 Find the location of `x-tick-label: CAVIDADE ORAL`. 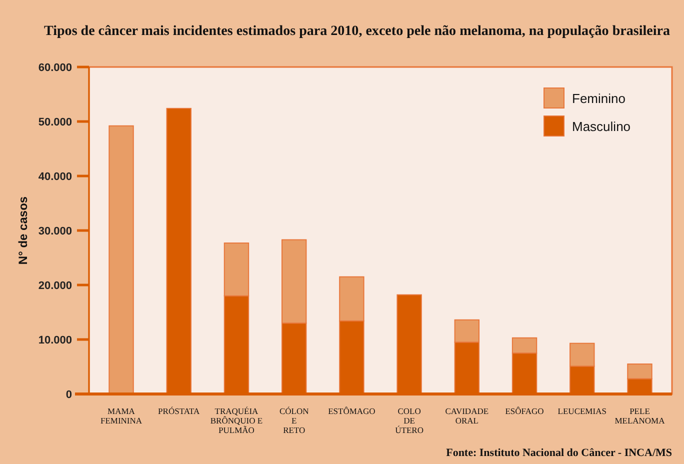

x-tick-label: CAVIDADE ORAL is located at coordinates (467, 416).